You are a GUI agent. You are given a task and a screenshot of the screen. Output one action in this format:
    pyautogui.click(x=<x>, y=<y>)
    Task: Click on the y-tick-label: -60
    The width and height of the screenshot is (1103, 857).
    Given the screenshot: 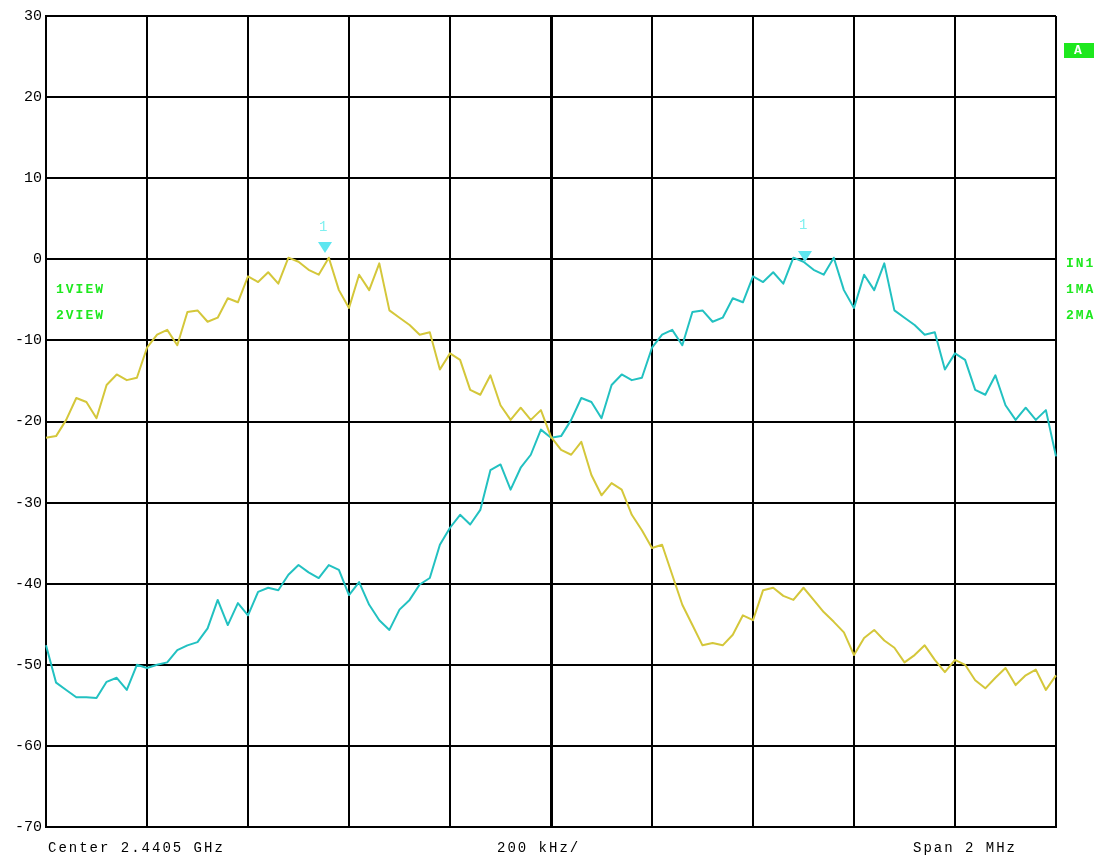 What is the action you would take?
    pyautogui.click(x=28, y=746)
    